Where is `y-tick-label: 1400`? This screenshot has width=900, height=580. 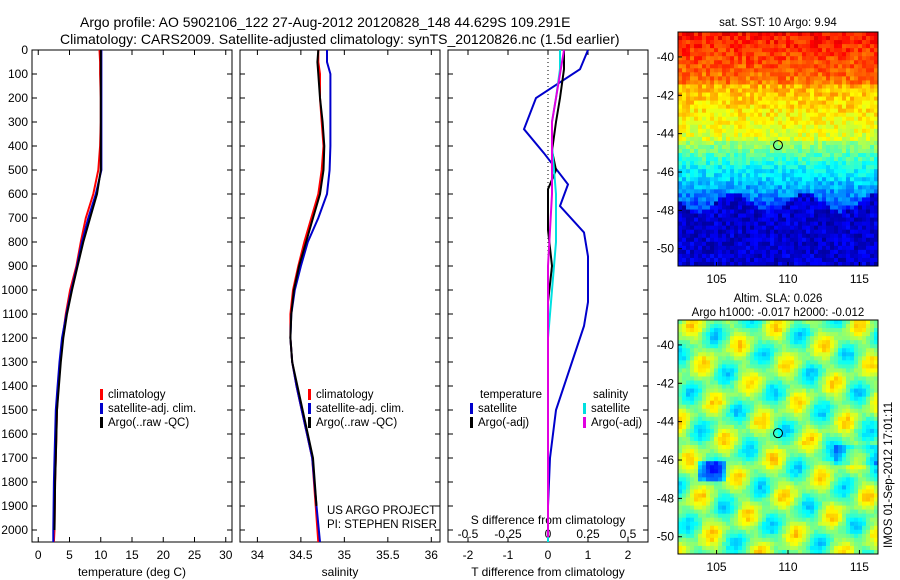 y-tick-label: 1400 is located at coordinates (14, 386).